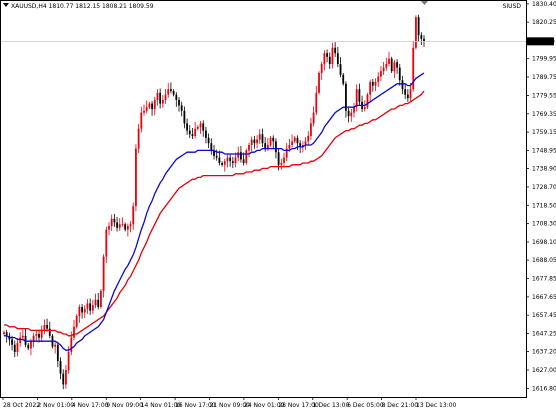  I want to click on time-tick-label: 21 Nov 09:00, so click(230, 405).